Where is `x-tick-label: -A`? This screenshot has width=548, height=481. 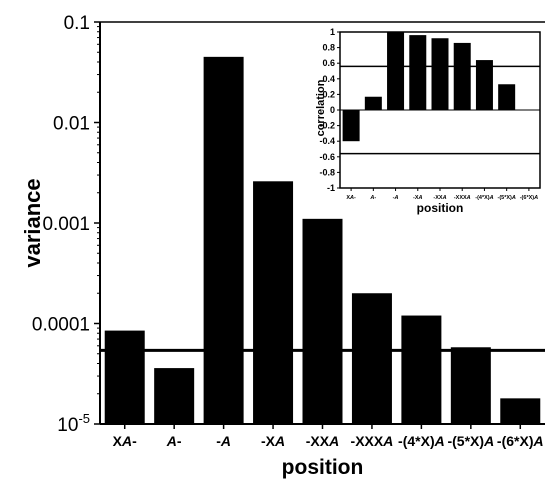 x-tick-label: -A is located at coordinates (223, 441).